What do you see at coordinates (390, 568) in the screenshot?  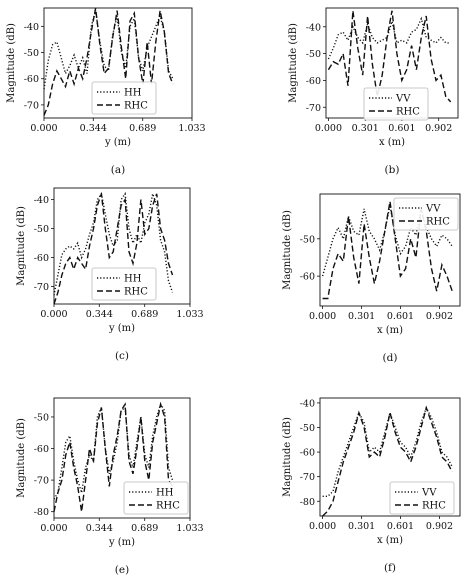 I see `panel-caption: (f)` at bounding box center [390, 568].